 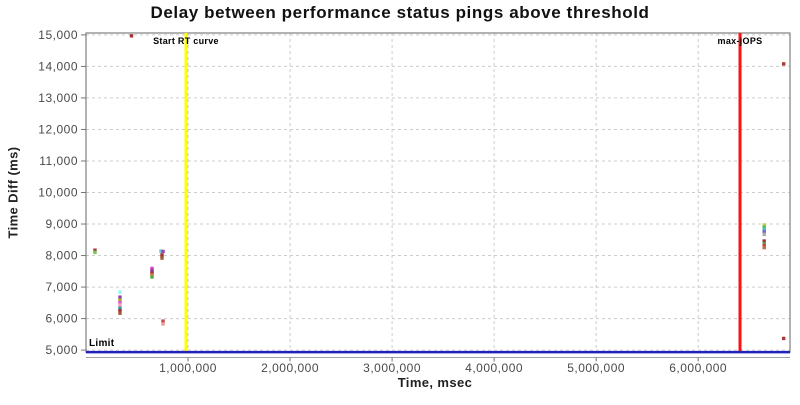 What do you see at coordinates (58, 35) in the screenshot?
I see `y-tick-label: 15,000` at bounding box center [58, 35].